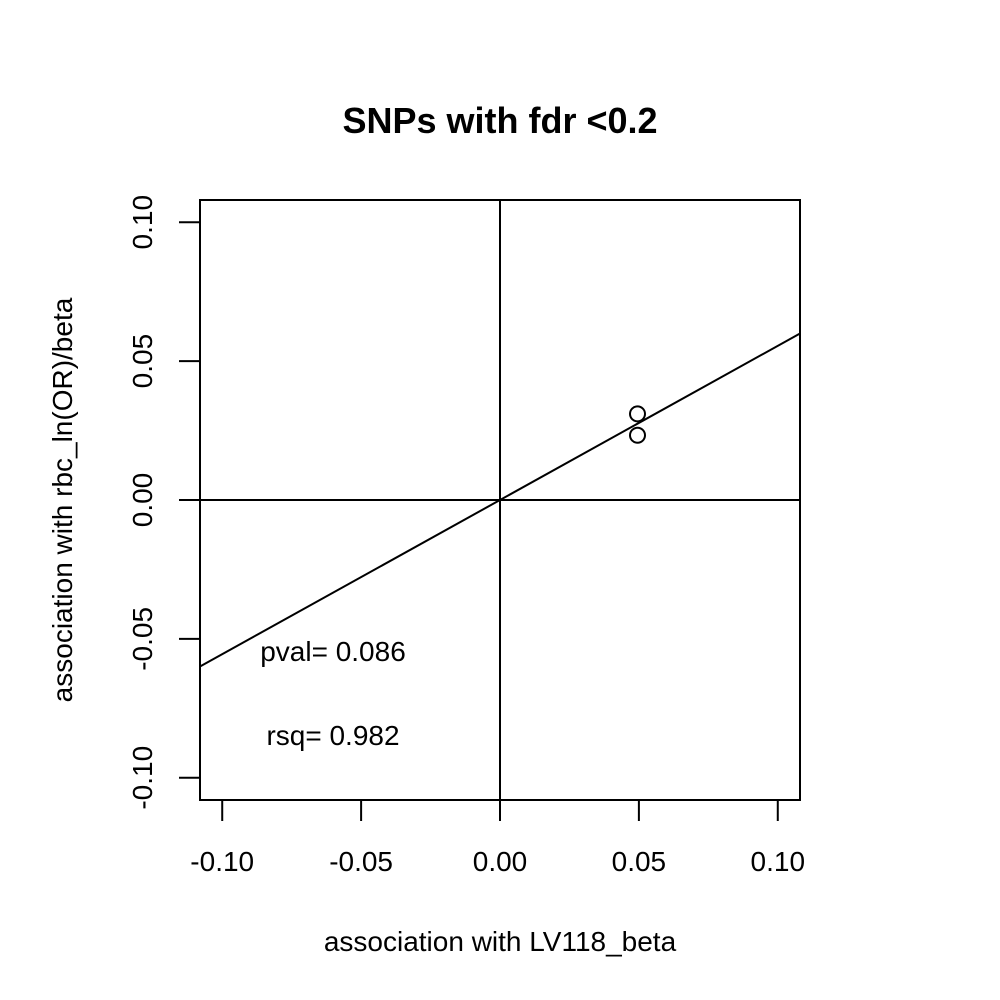  Describe the element at coordinates (333, 651) in the screenshot. I see `pval-annotation: pval= 0.086` at that location.